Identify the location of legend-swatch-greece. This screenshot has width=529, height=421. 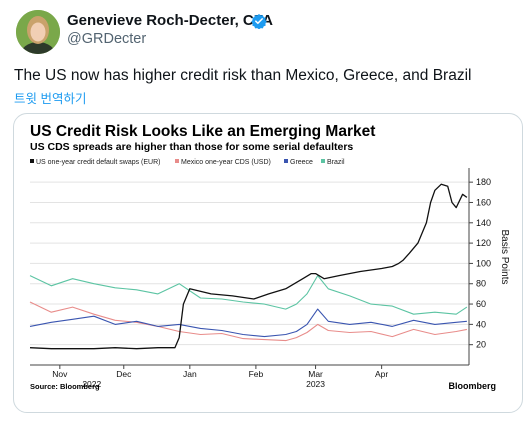
(286, 161).